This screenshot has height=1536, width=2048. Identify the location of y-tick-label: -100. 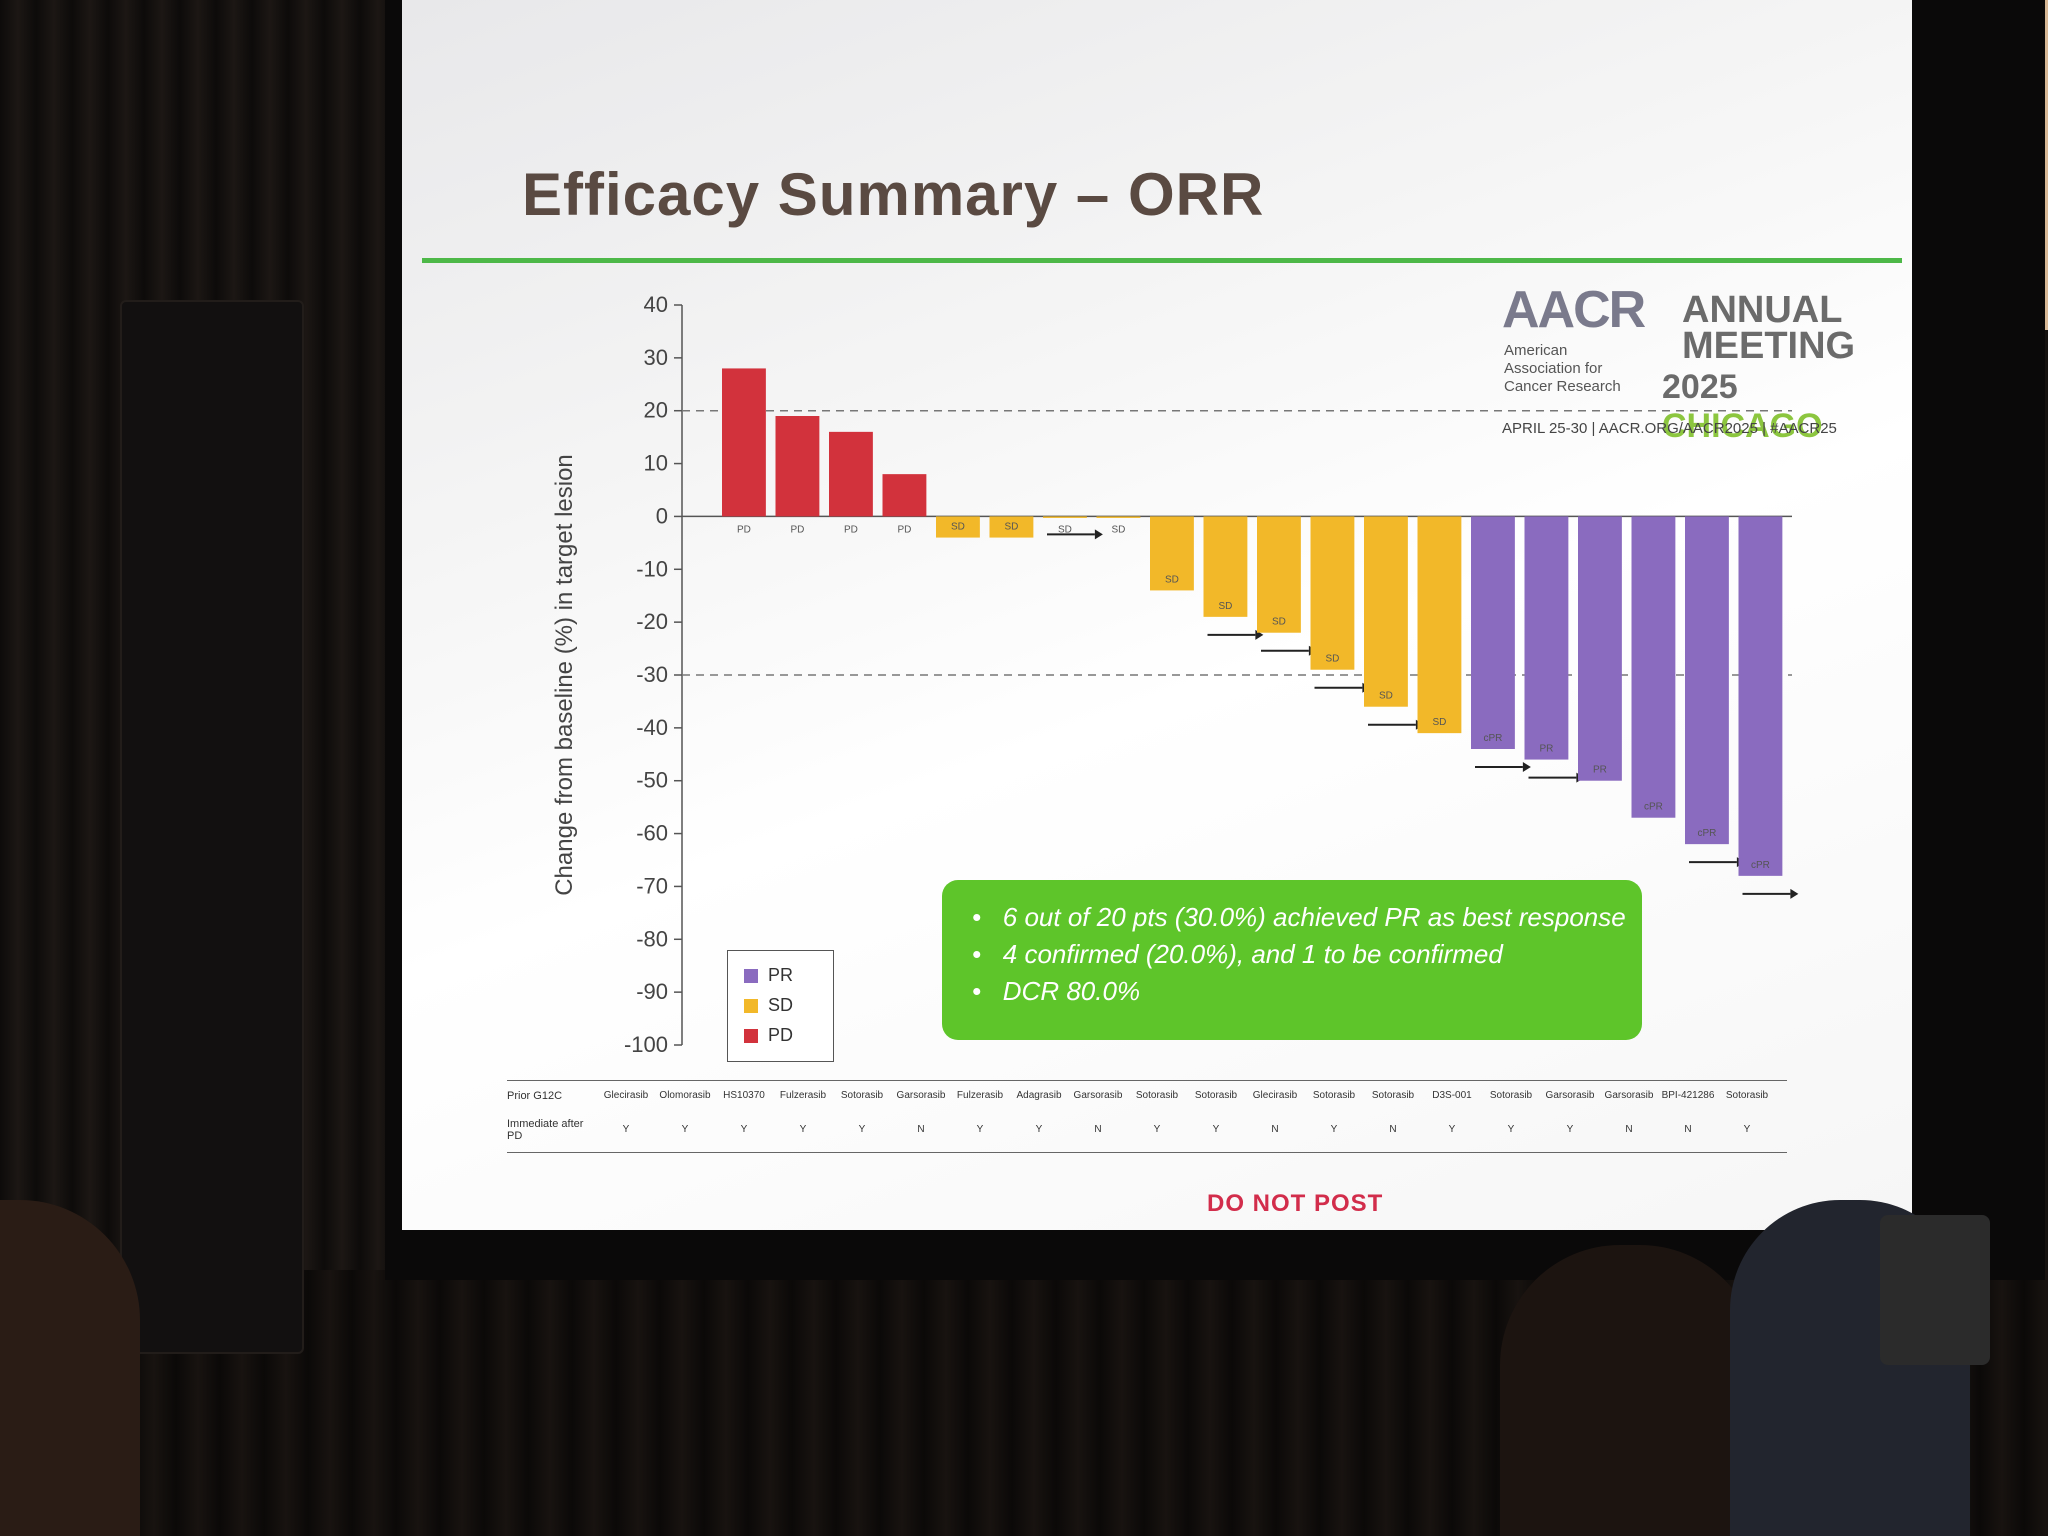
(646, 1044).